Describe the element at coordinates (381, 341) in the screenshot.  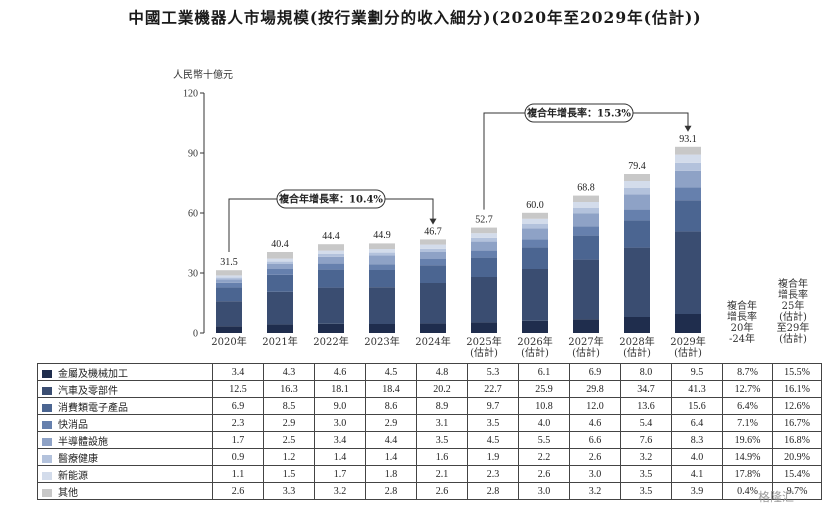
I see `x-tick-label: 2023年` at that location.